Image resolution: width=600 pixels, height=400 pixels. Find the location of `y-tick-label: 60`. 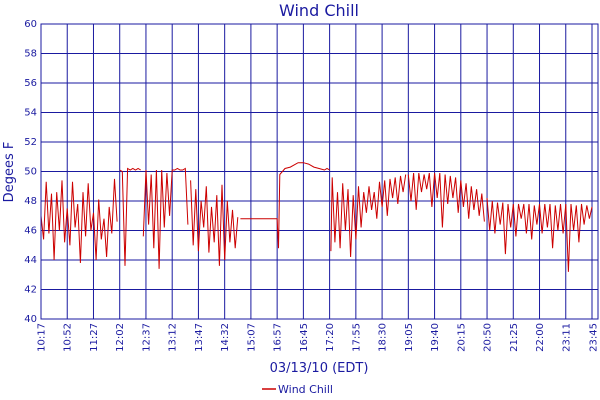

y-tick-label: 60 is located at coordinates (30, 24).